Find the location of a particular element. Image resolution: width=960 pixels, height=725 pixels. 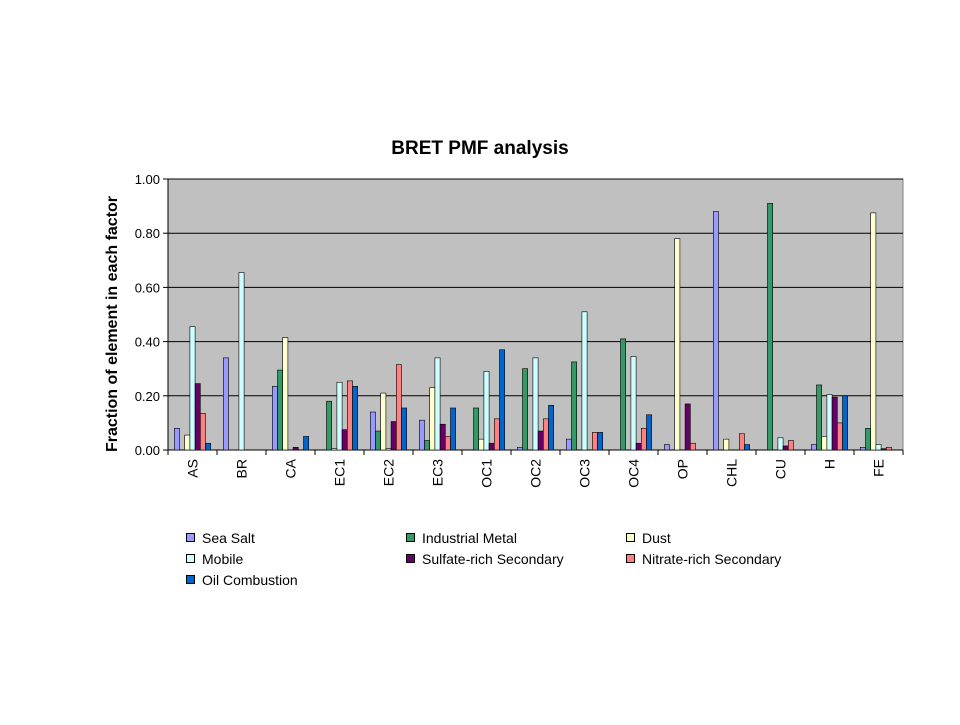

legend-label: Industrial Metal is located at coordinates (469, 537).